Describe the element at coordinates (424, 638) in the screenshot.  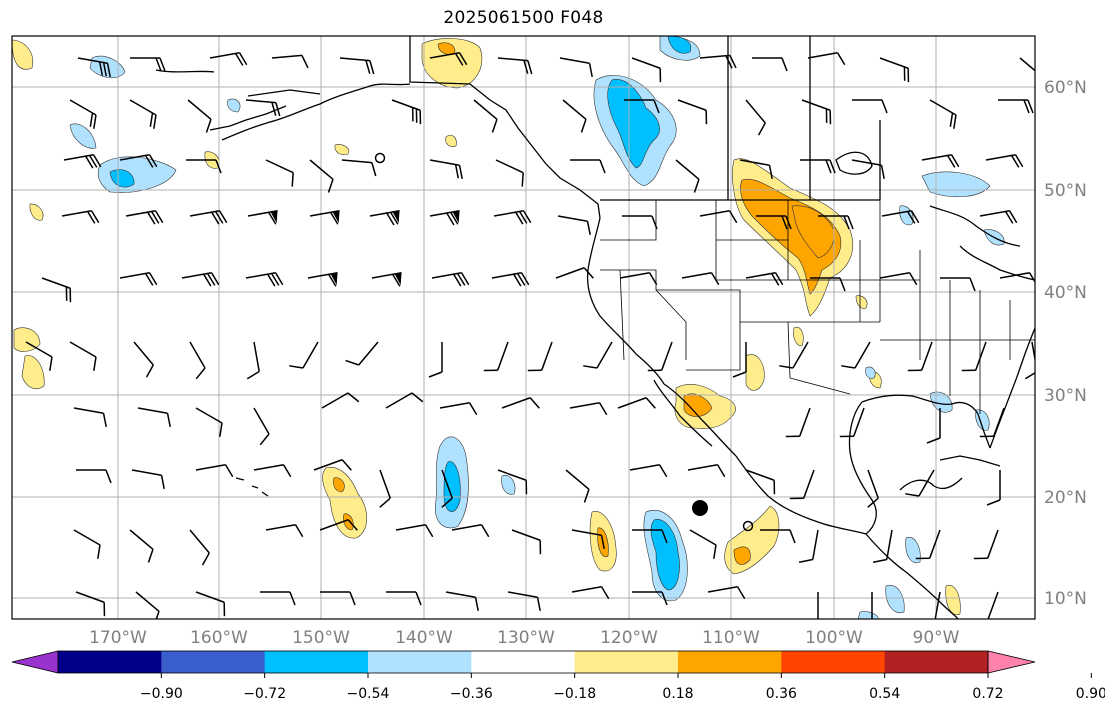
I see `longitude-label: 140°W` at that location.